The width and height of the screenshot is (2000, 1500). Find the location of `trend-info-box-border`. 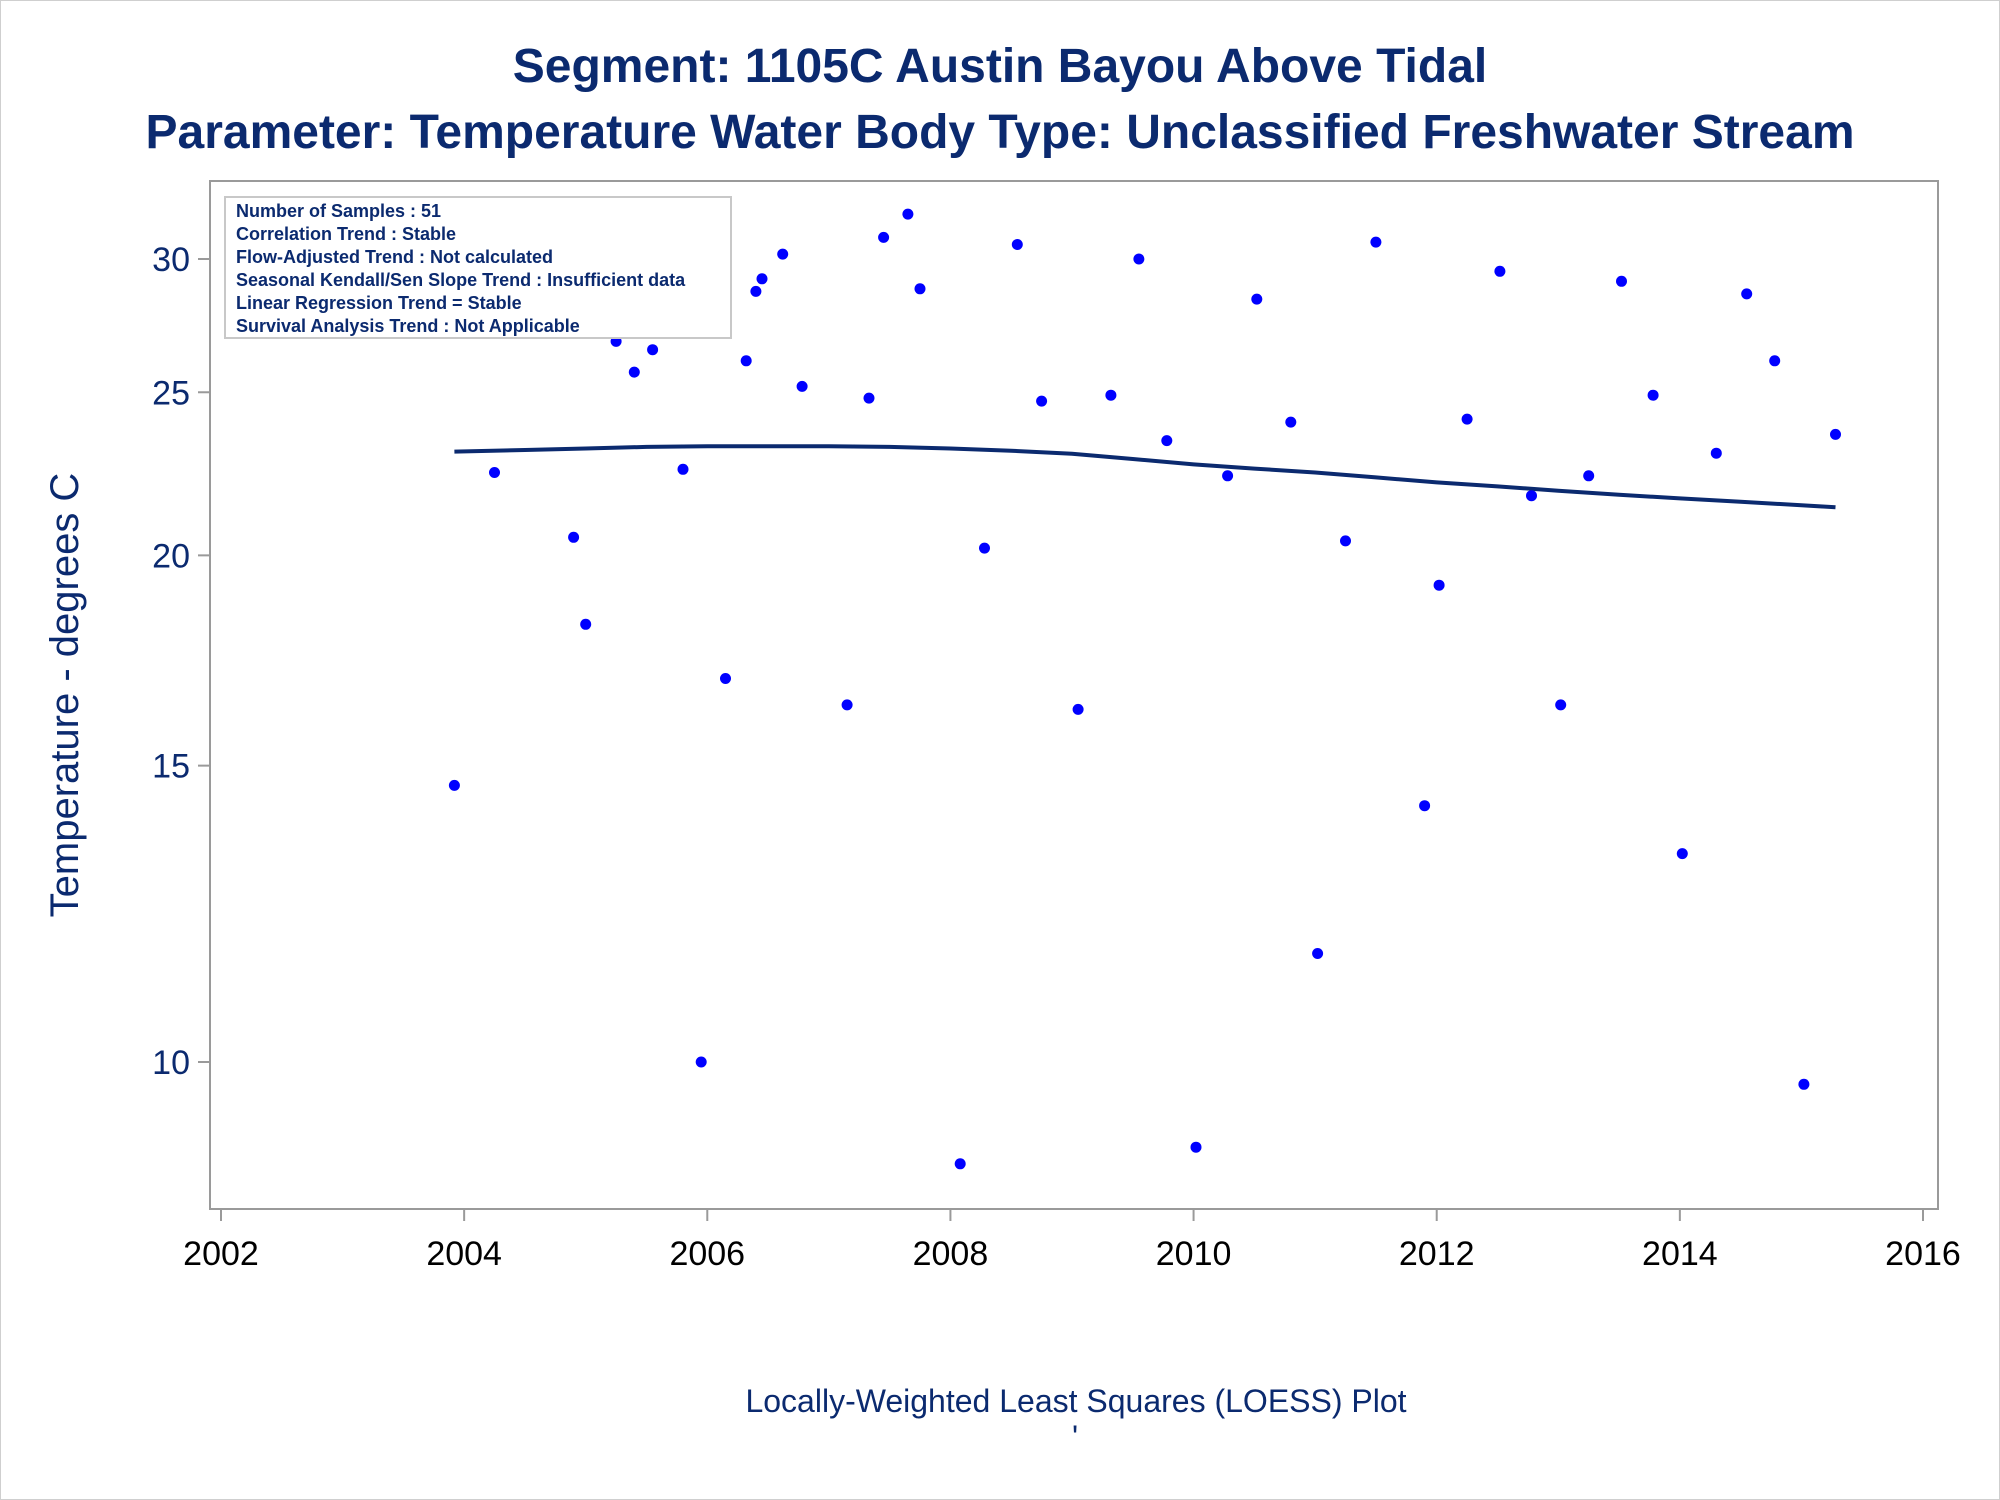

trend-info-box-border is located at coordinates (478, 267).